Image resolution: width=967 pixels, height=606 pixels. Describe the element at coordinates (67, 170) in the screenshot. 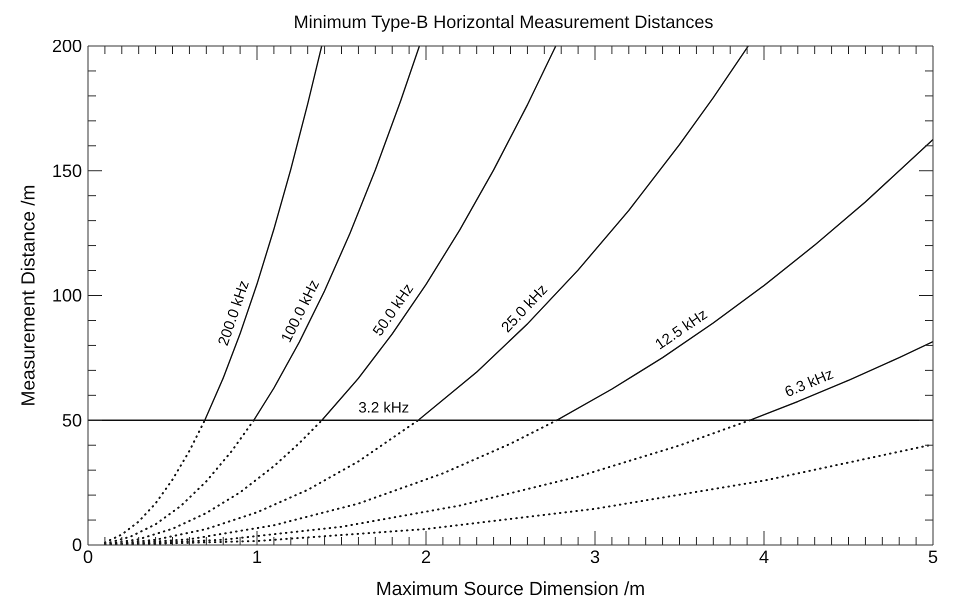

I see `y-tick-label: 150` at that location.